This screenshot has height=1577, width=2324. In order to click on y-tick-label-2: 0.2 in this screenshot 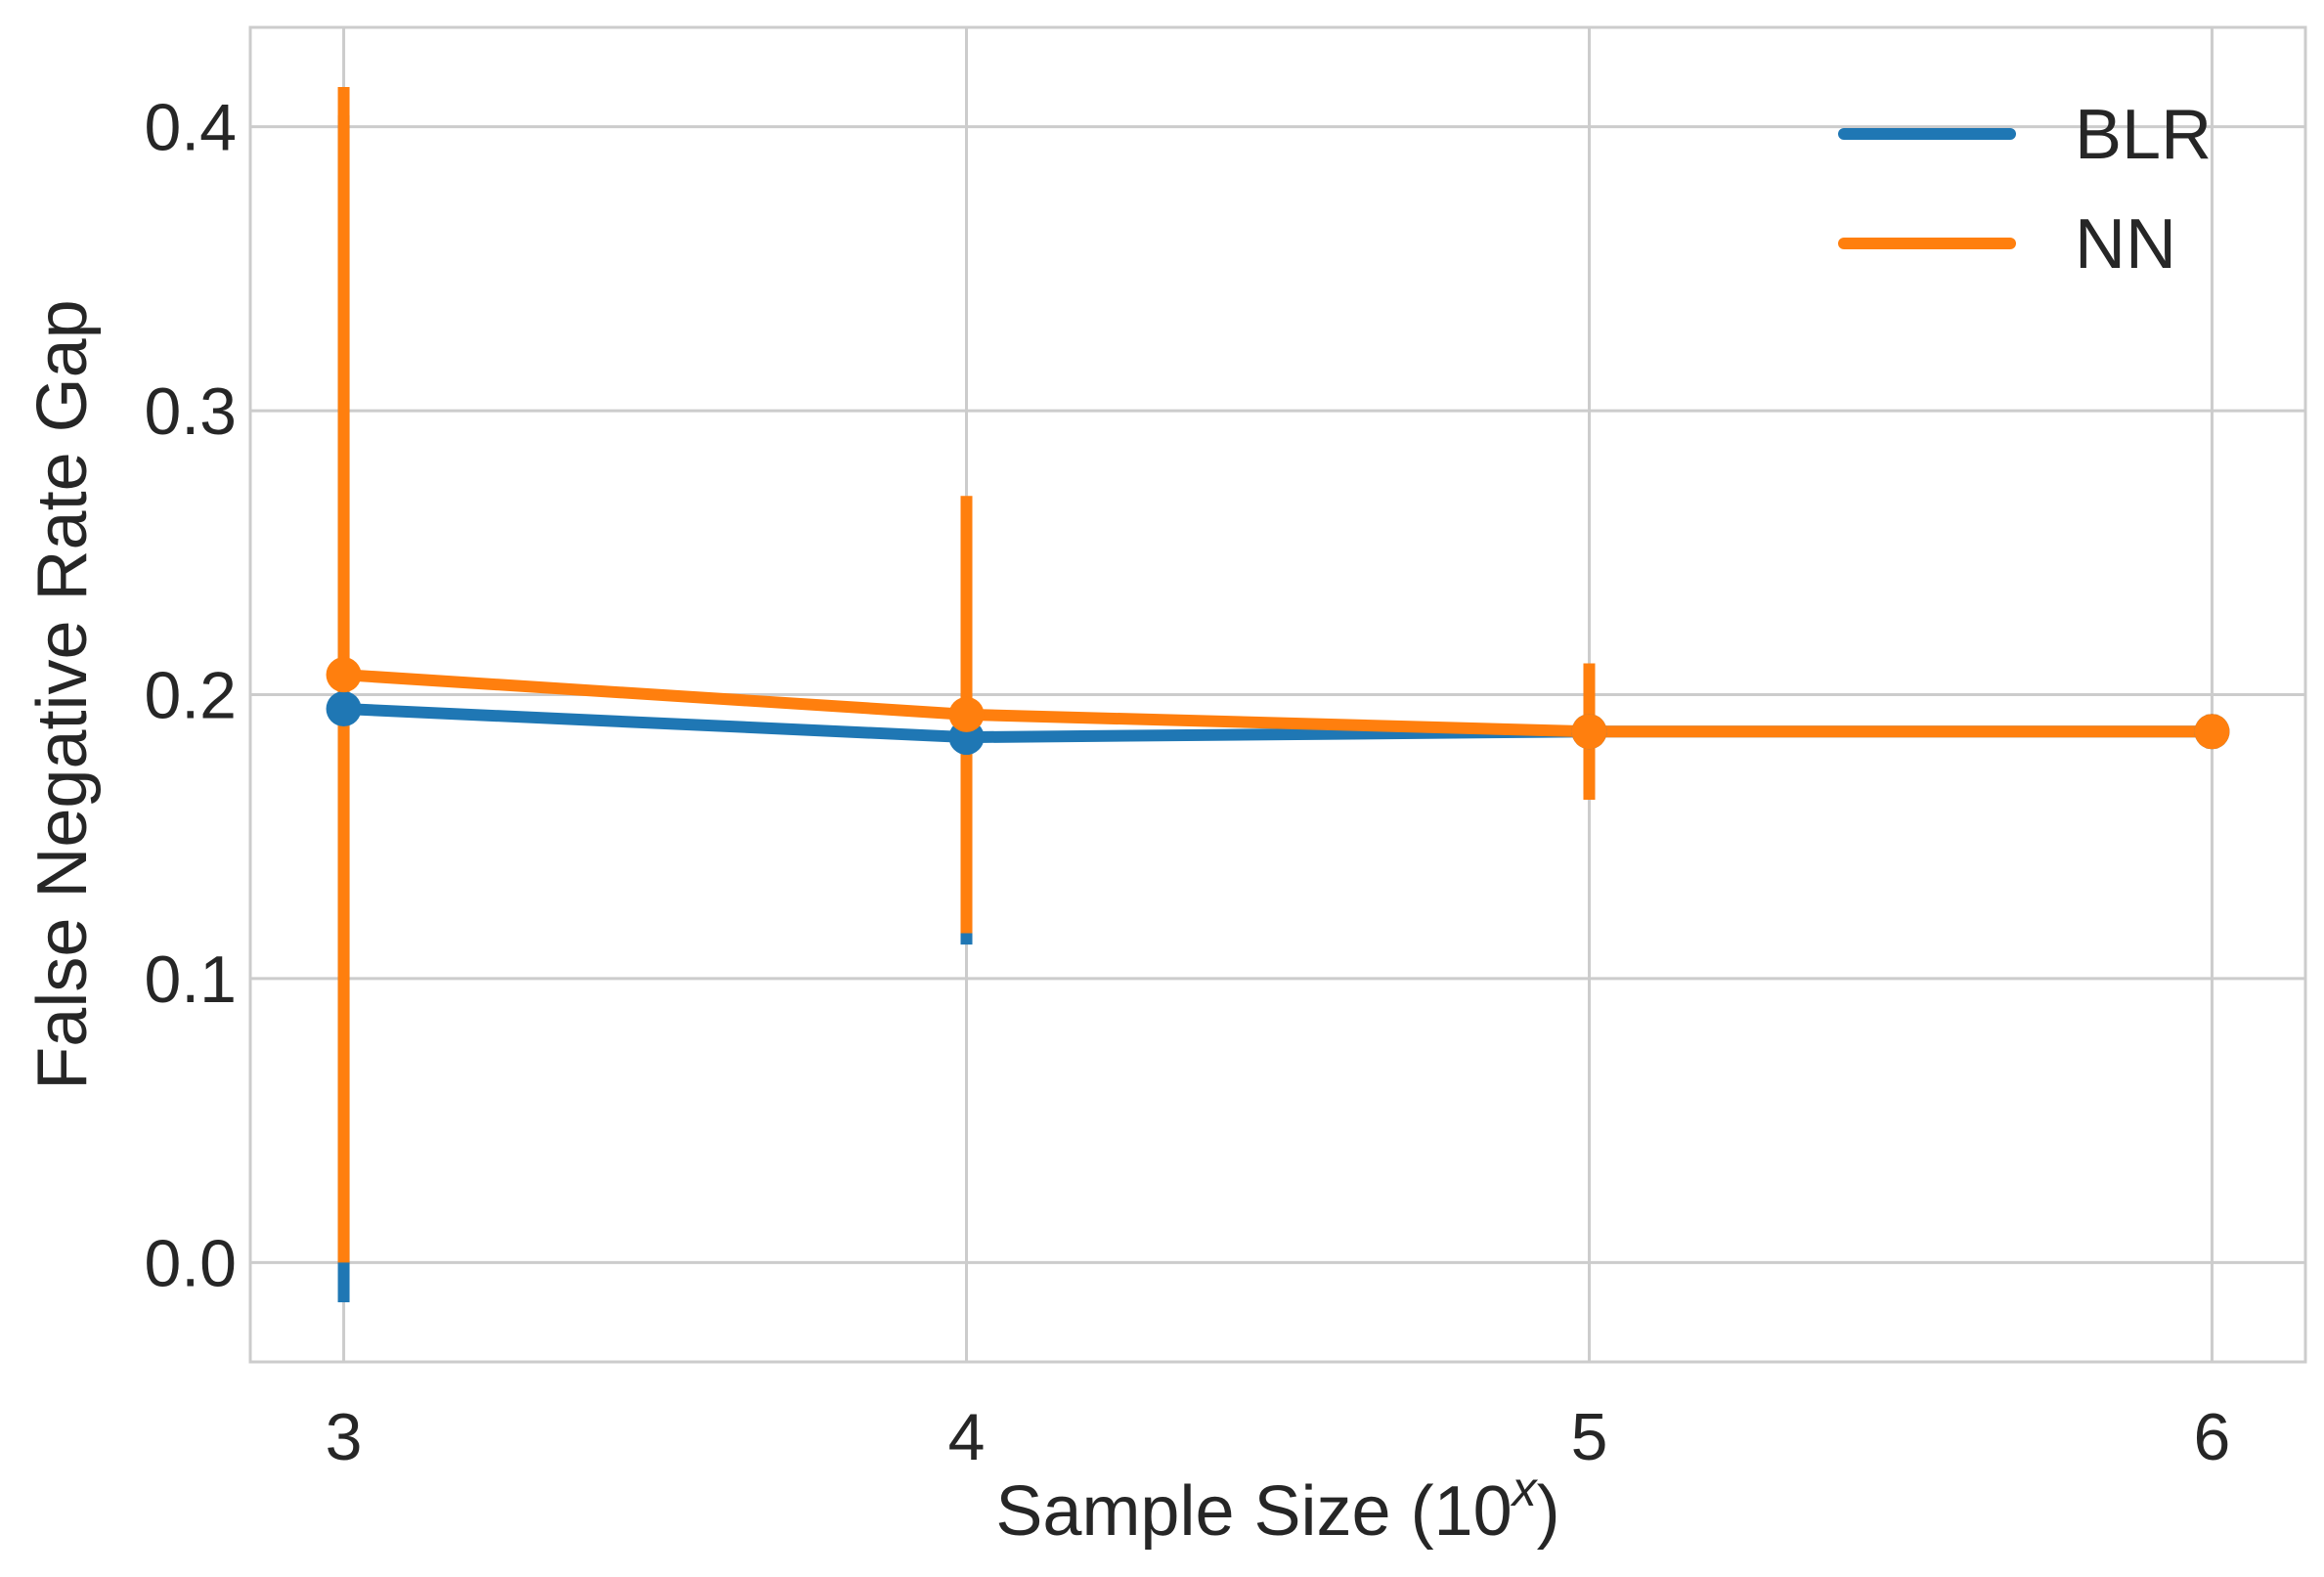, I will do `click(190, 696)`.